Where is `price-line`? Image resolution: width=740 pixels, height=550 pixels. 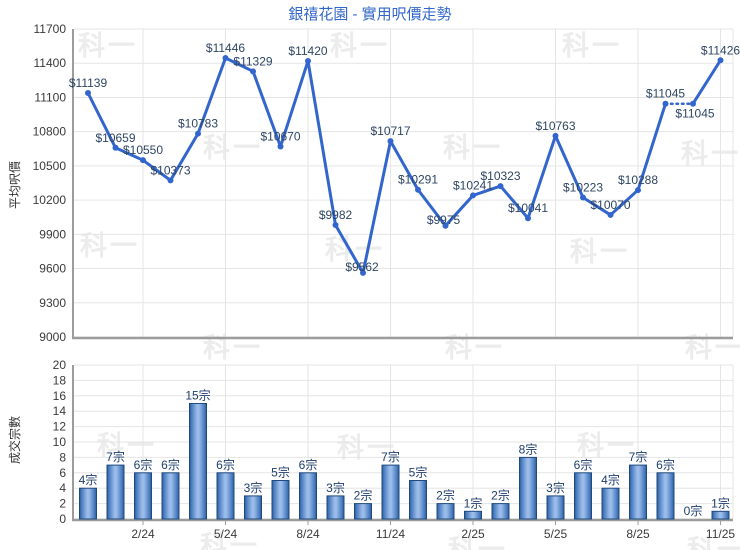 price-line is located at coordinates (706, 82).